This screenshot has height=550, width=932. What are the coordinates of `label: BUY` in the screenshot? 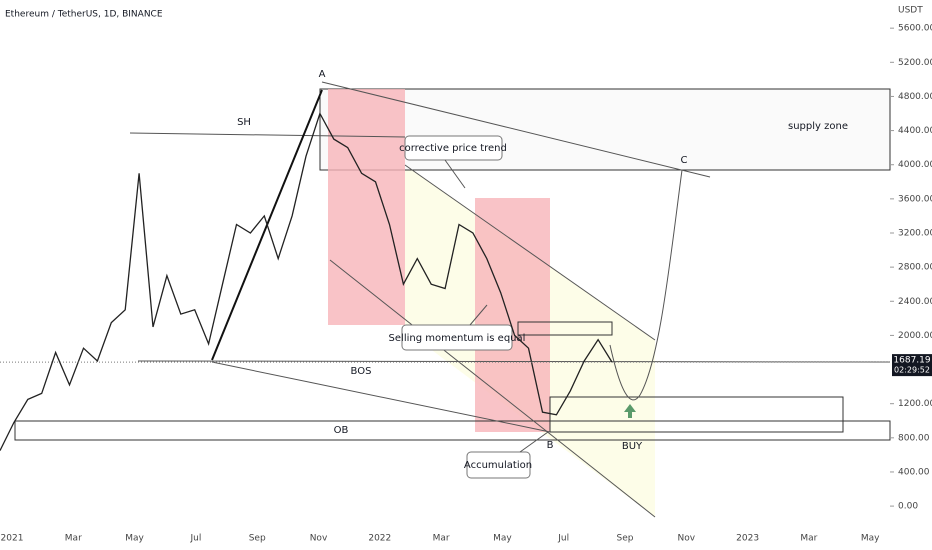 It's located at (632, 446).